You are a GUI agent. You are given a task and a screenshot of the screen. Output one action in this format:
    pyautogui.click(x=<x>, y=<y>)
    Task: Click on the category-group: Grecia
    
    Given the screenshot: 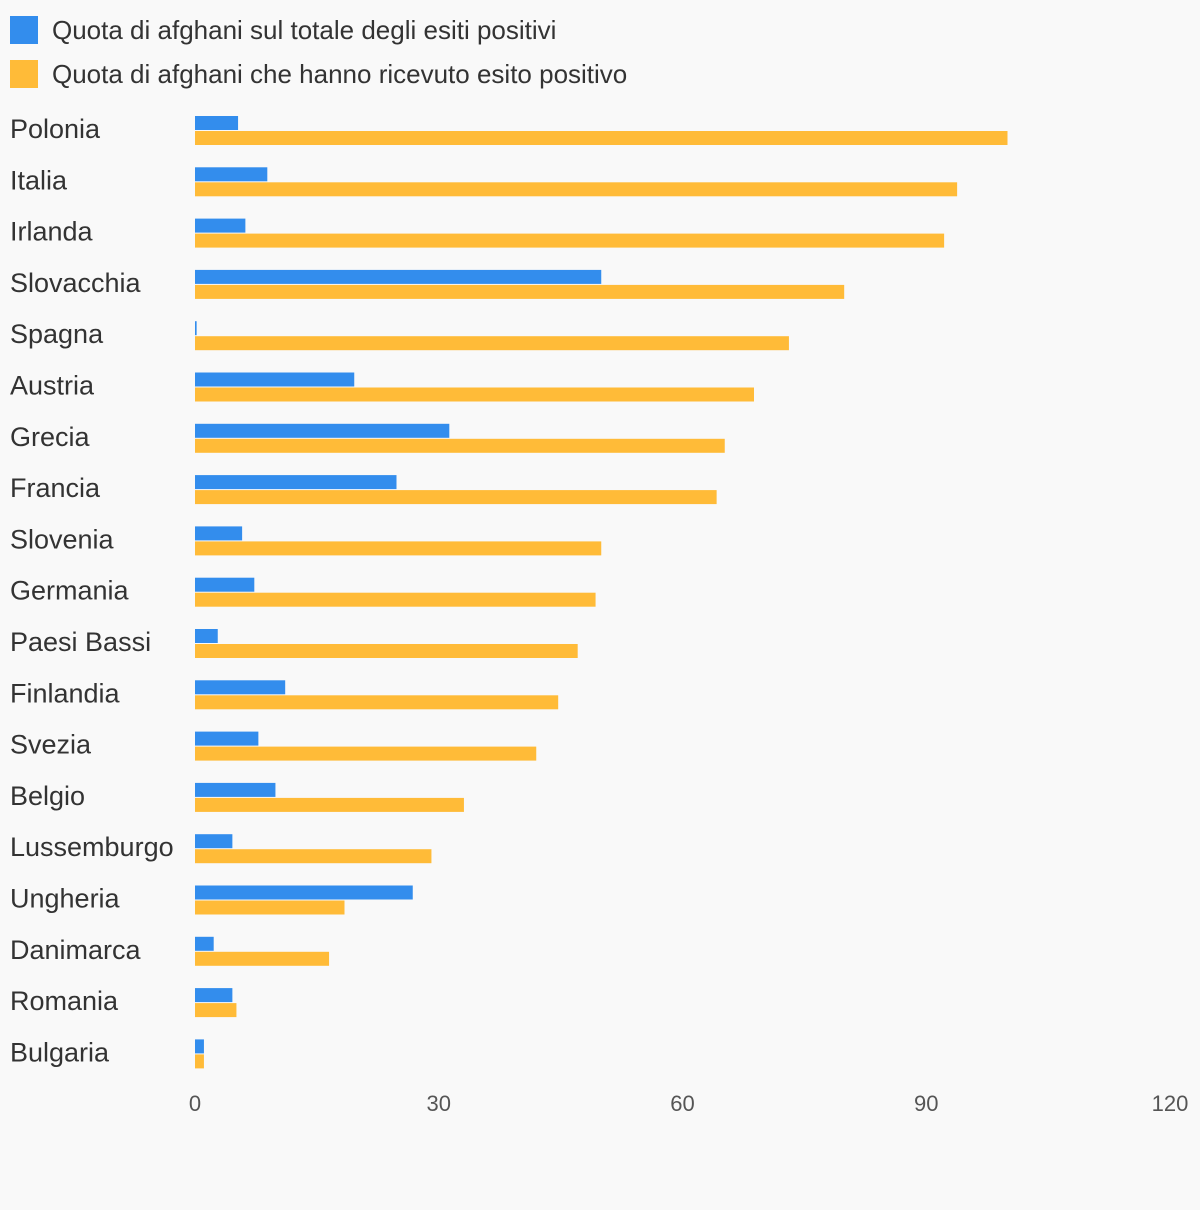 What is the action you would take?
    pyautogui.click(x=367, y=437)
    